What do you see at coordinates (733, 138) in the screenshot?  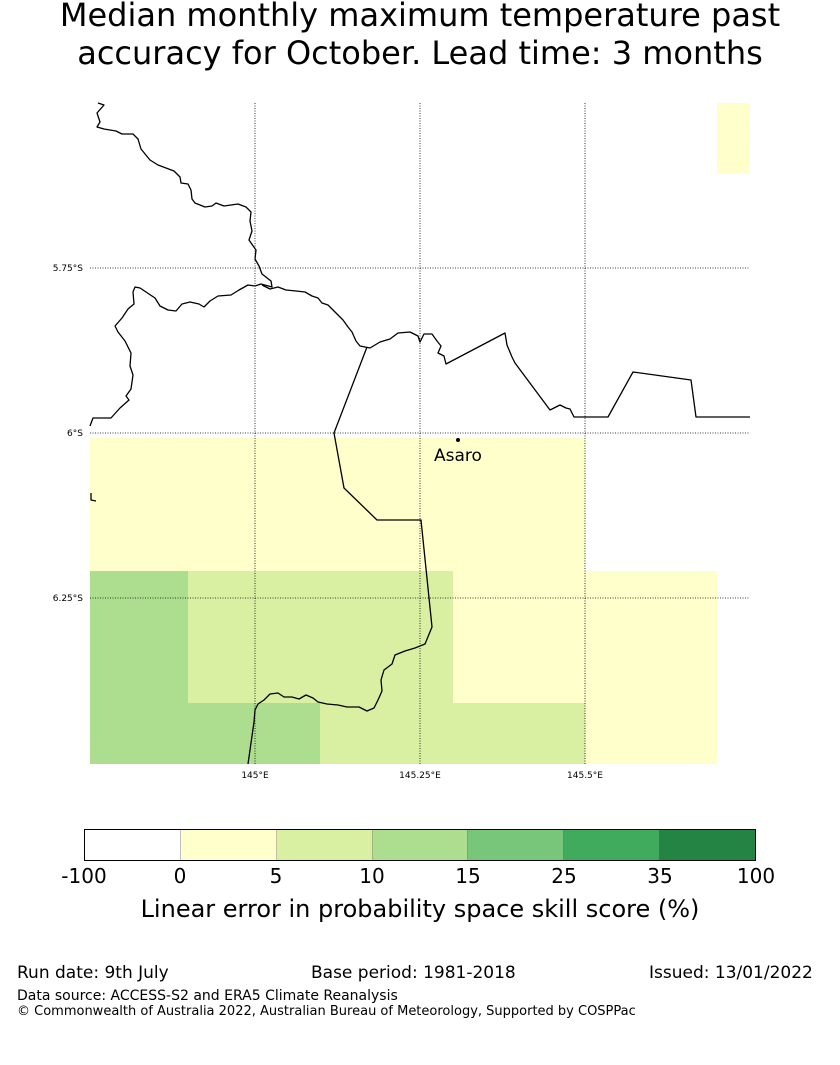 I see `grid-cell-yellow-top-right` at bounding box center [733, 138].